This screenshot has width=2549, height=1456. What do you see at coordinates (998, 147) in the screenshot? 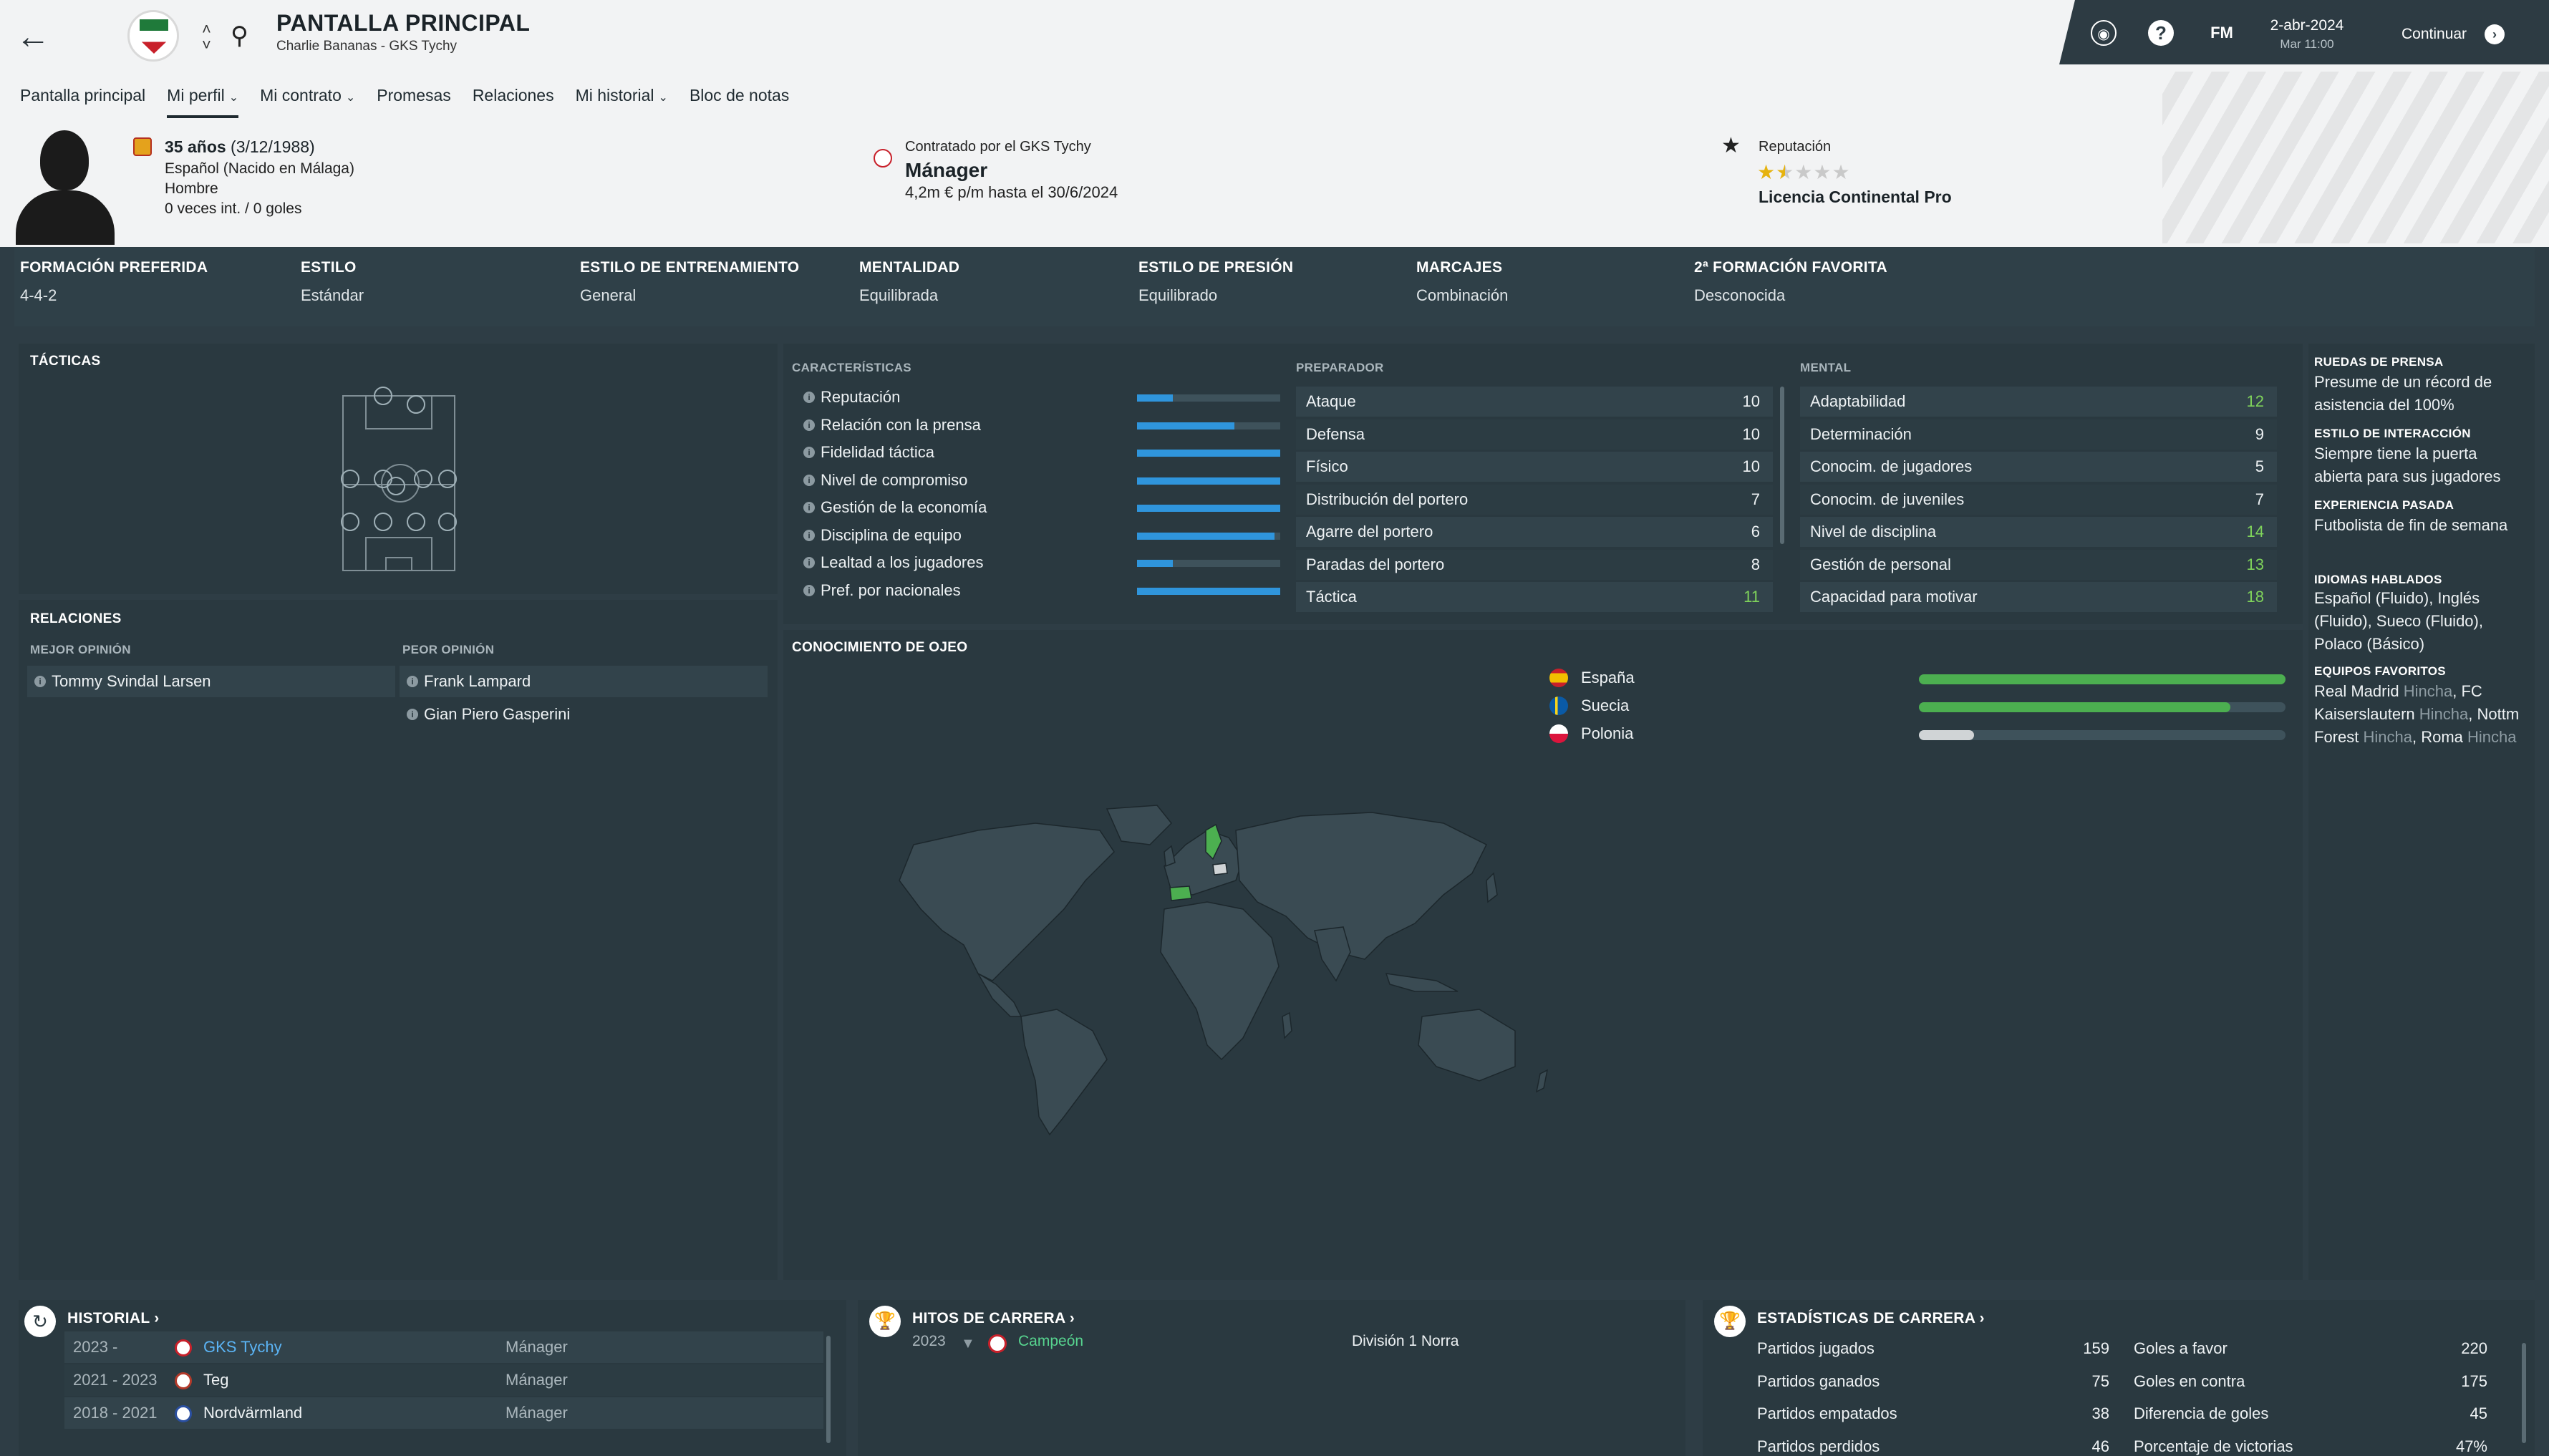
I see `contract-label: Contratado por el GKS Tychy` at bounding box center [998, 147].